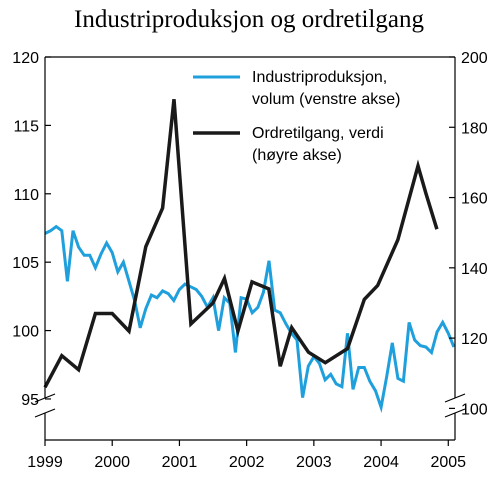 The image size is (500, 485). I want to click on left-y-tick-label: 120, so click(25, 58).